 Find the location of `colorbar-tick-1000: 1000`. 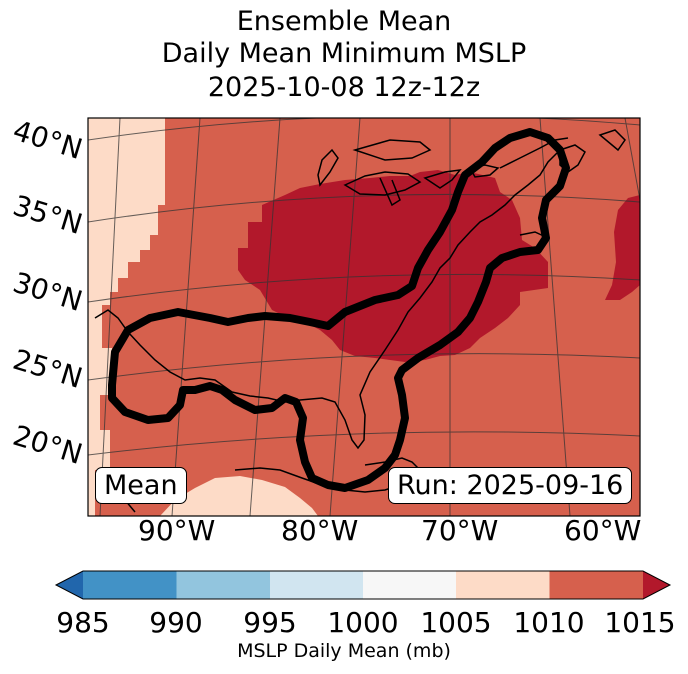

colorbar-tick-1000: 1000 is located at coordinates (363, 622).